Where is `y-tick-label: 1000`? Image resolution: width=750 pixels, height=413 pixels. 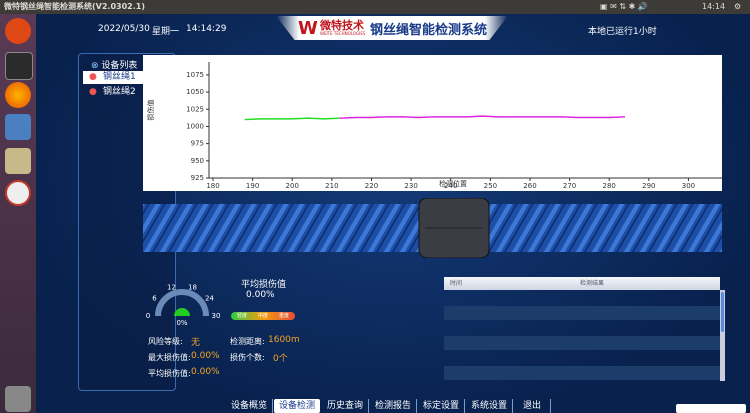
y-tick-label: 1000 is located at coordinates (195, 126).